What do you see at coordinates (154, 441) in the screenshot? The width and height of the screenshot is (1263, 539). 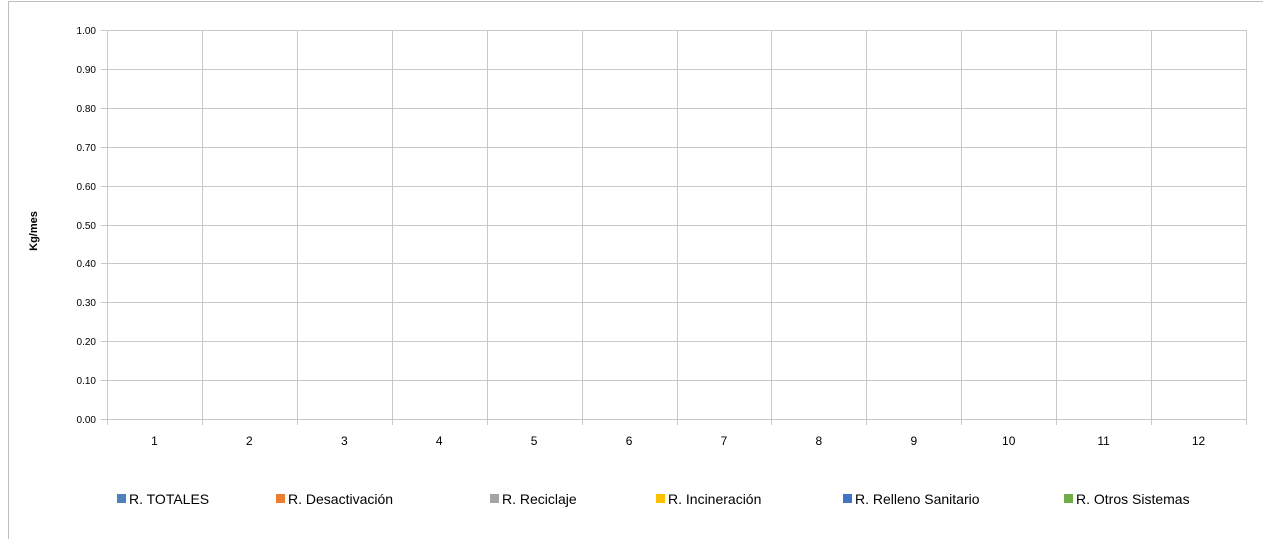 I see `x-tick-label: 1` at bounding box center [154, 441].